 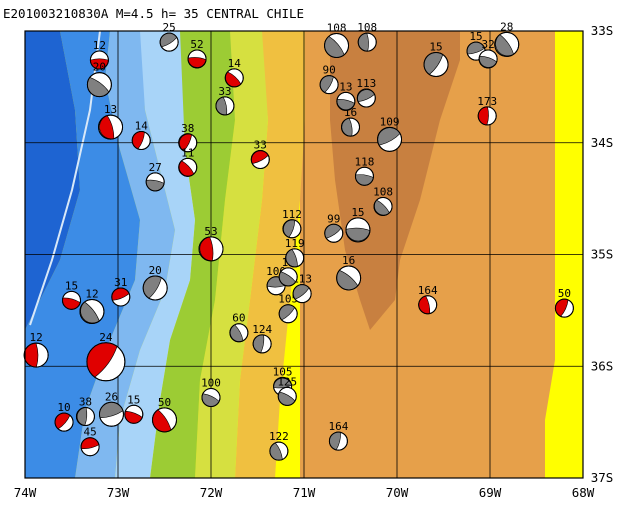 What do you see at coordinates (602, 365) in the screenshot?
I see `latitude-tick-label: 36S` at bounding box center [602, 365].